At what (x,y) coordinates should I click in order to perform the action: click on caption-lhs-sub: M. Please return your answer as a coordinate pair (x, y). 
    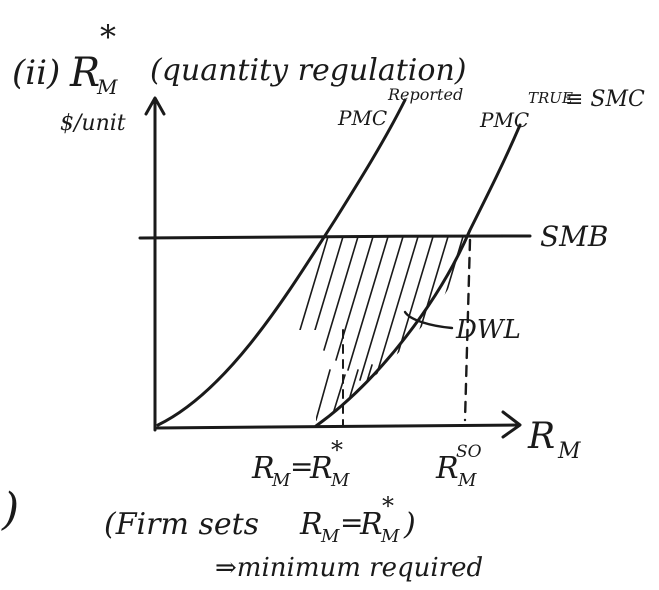
    Looking at the image, I should click on (330, 536).